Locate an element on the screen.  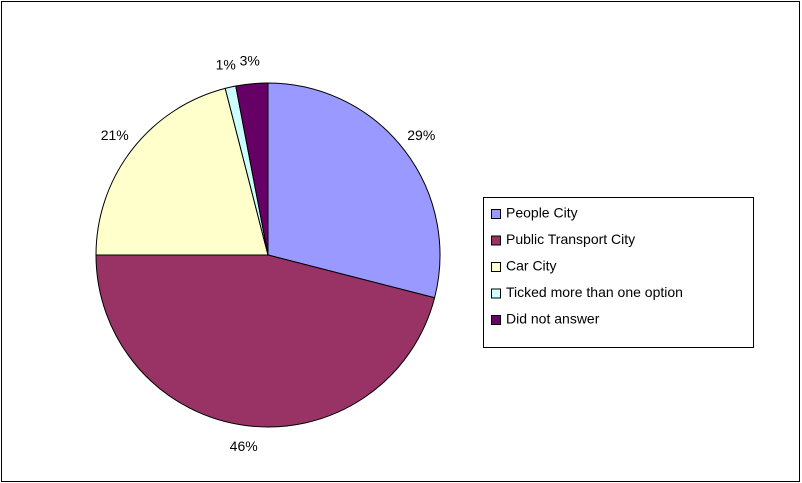
legend-label: Public Transport City is located at coordinates (570, 239).